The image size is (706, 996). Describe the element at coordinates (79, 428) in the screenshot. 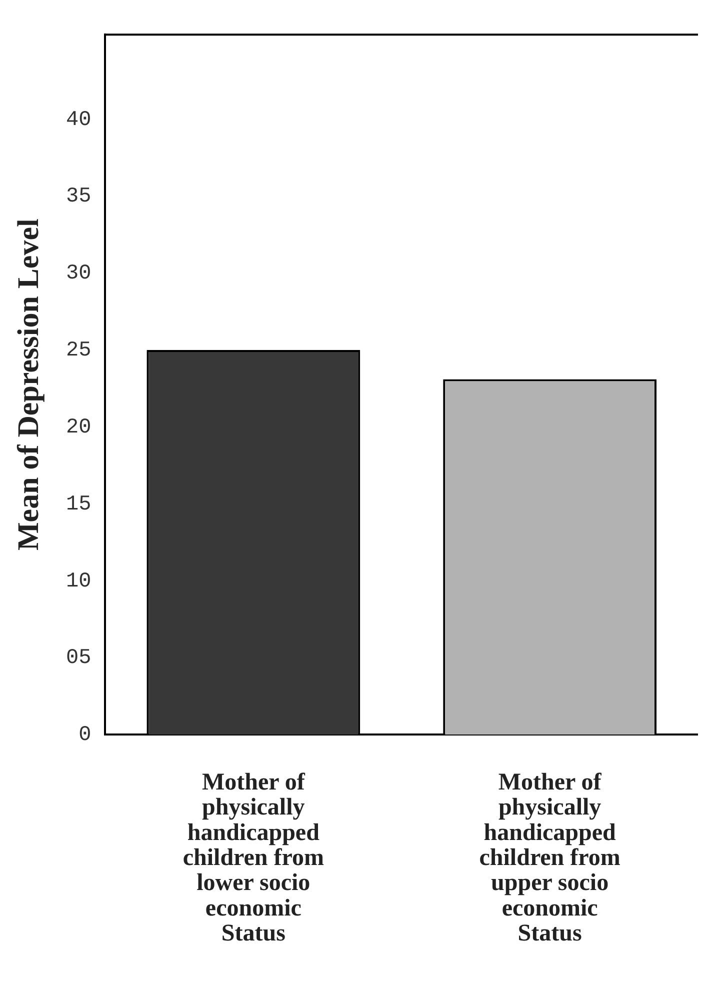

I see `y-tick-label: 20` at that location.